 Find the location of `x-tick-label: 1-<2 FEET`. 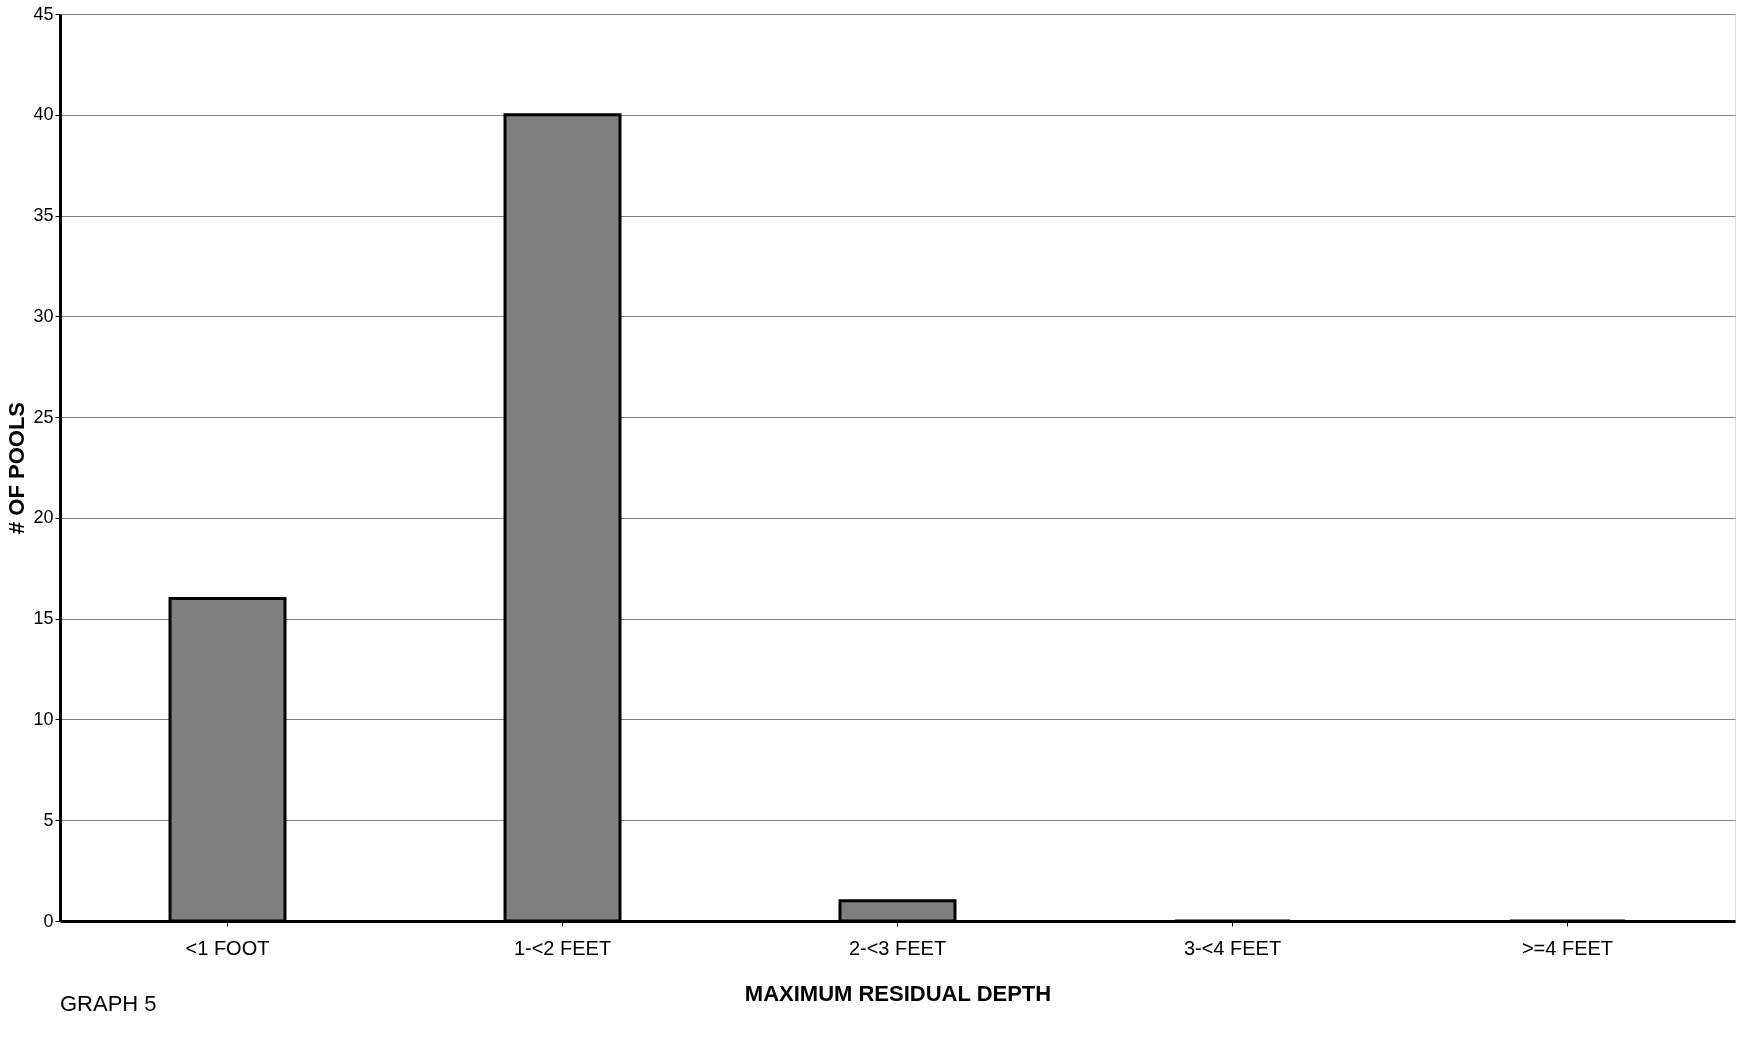

x-tick-label: 1-<2 FEET is located at coordinates (562, 947).